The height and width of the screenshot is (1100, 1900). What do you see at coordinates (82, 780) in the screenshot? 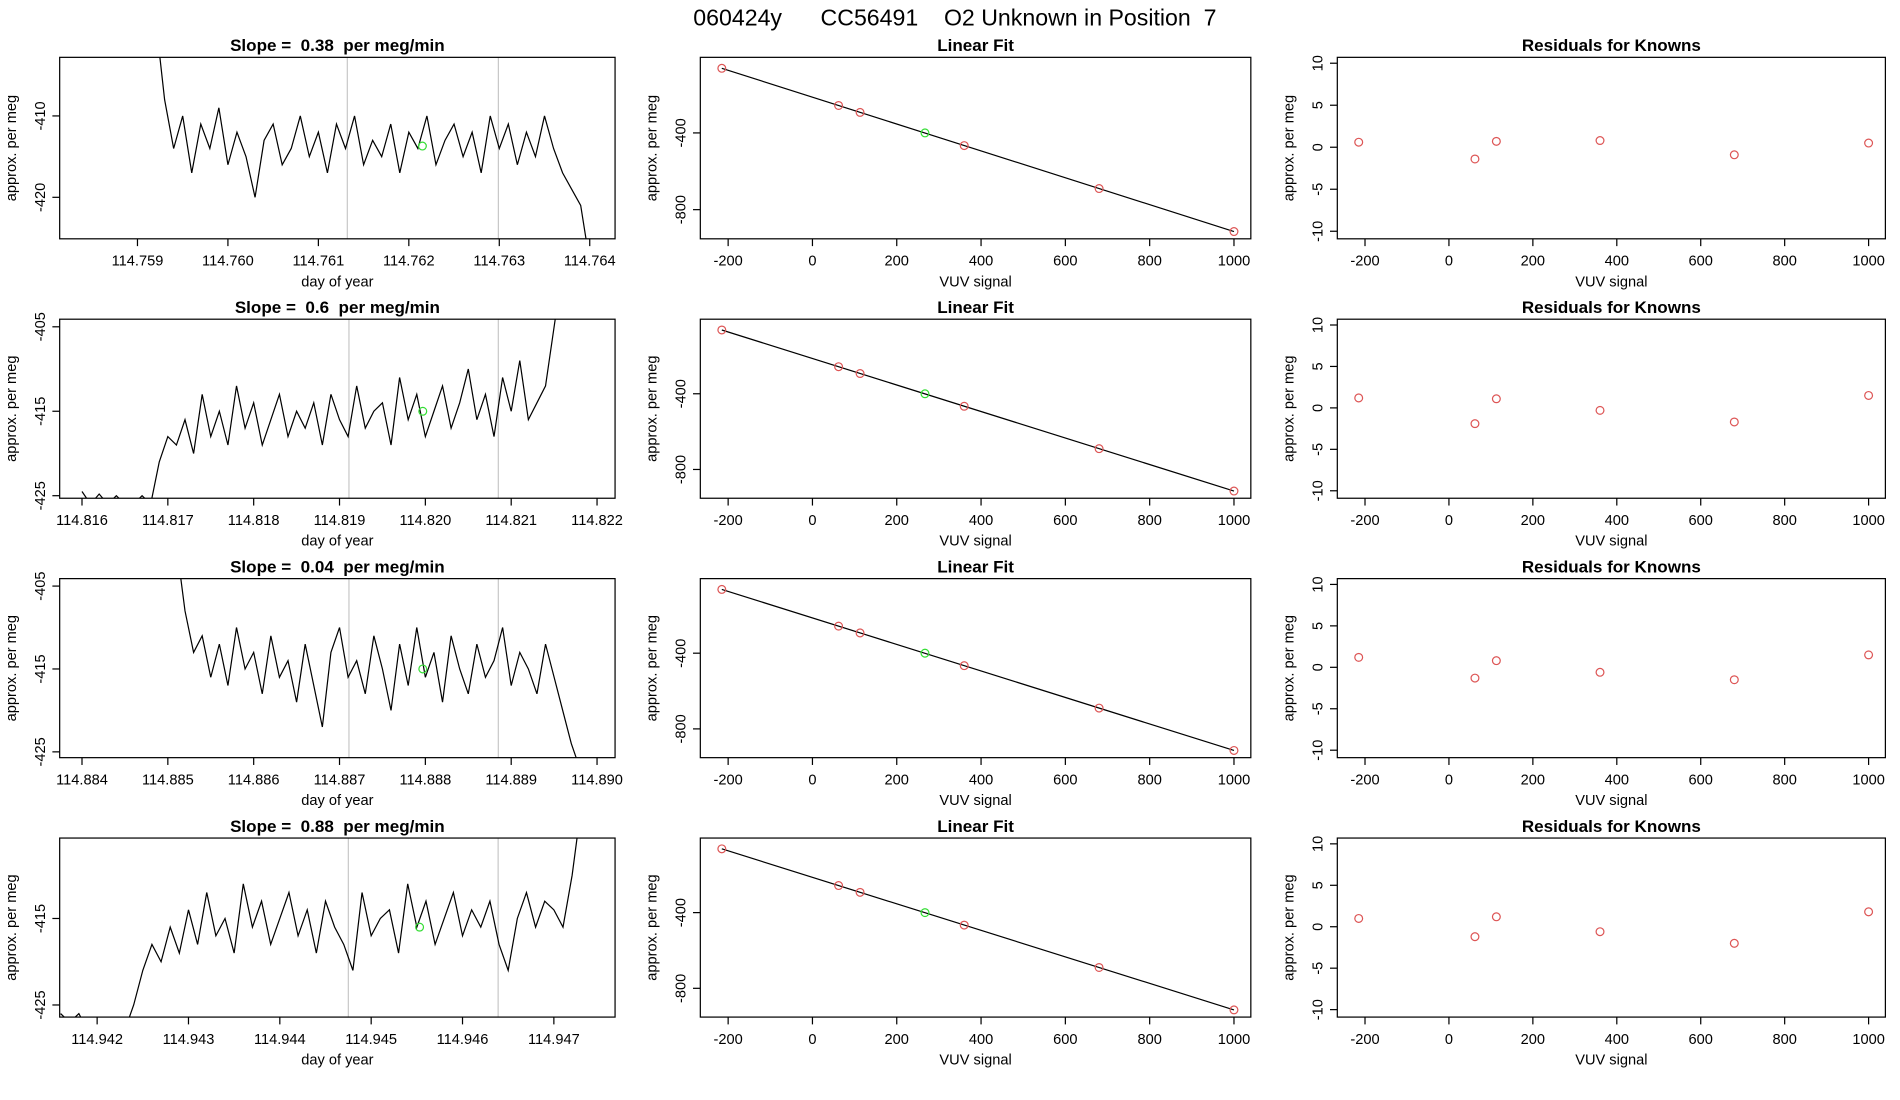
I see `x-tick-label: 114.884` at bounding box center [82, 780].